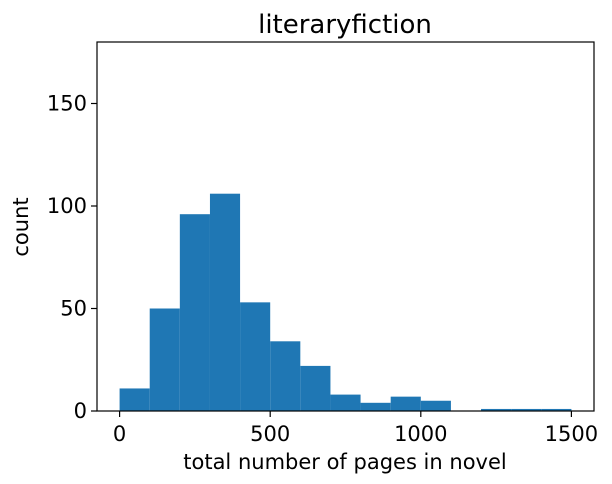  I want to click on y-tick-label-50: 50, so click(73, 309).